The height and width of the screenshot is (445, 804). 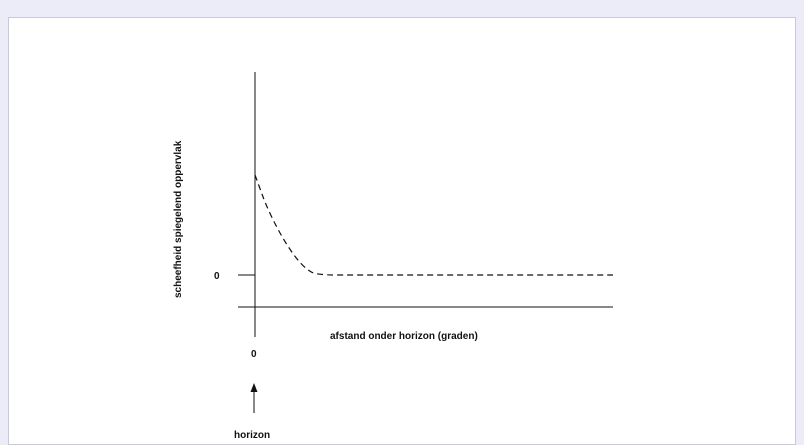 What do you see at coordinates (178, 219) in the screenshot?
I see `y-axis-label: scheefheid spiegelend oppervlak` at bounding box center [178, 219].